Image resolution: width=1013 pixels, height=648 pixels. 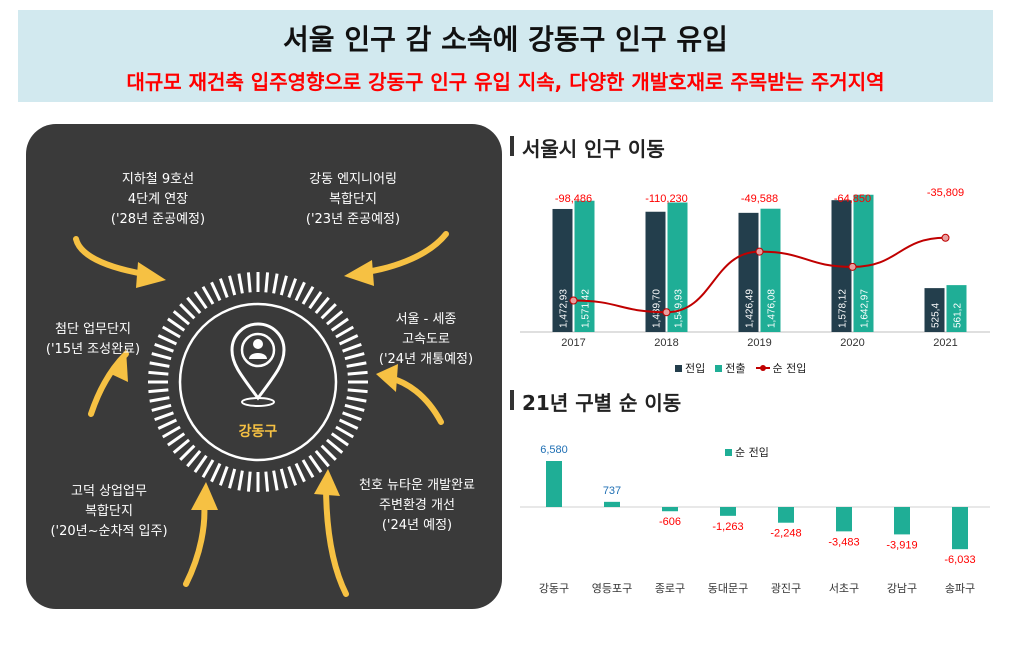 What do you see at coordinates (772, 308) in the screenshot?
I see `bar-value-label: 1,476,08` at bounding box center [772, 308].